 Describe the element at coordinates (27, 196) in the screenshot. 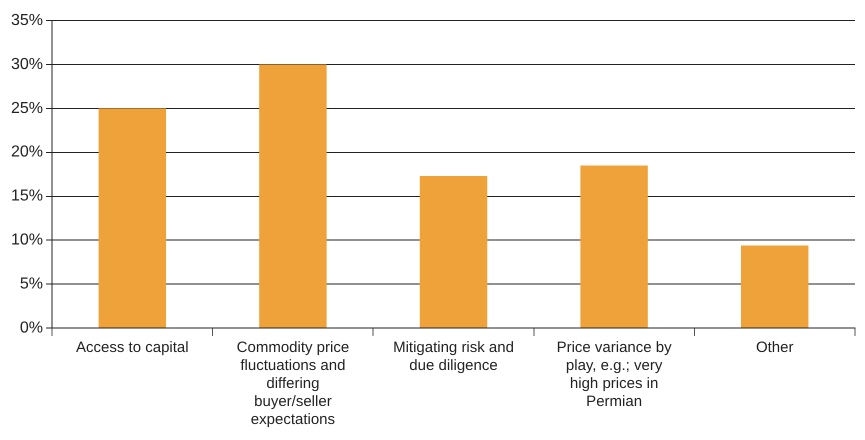

I see `y-tick-label: 15%` at that location.